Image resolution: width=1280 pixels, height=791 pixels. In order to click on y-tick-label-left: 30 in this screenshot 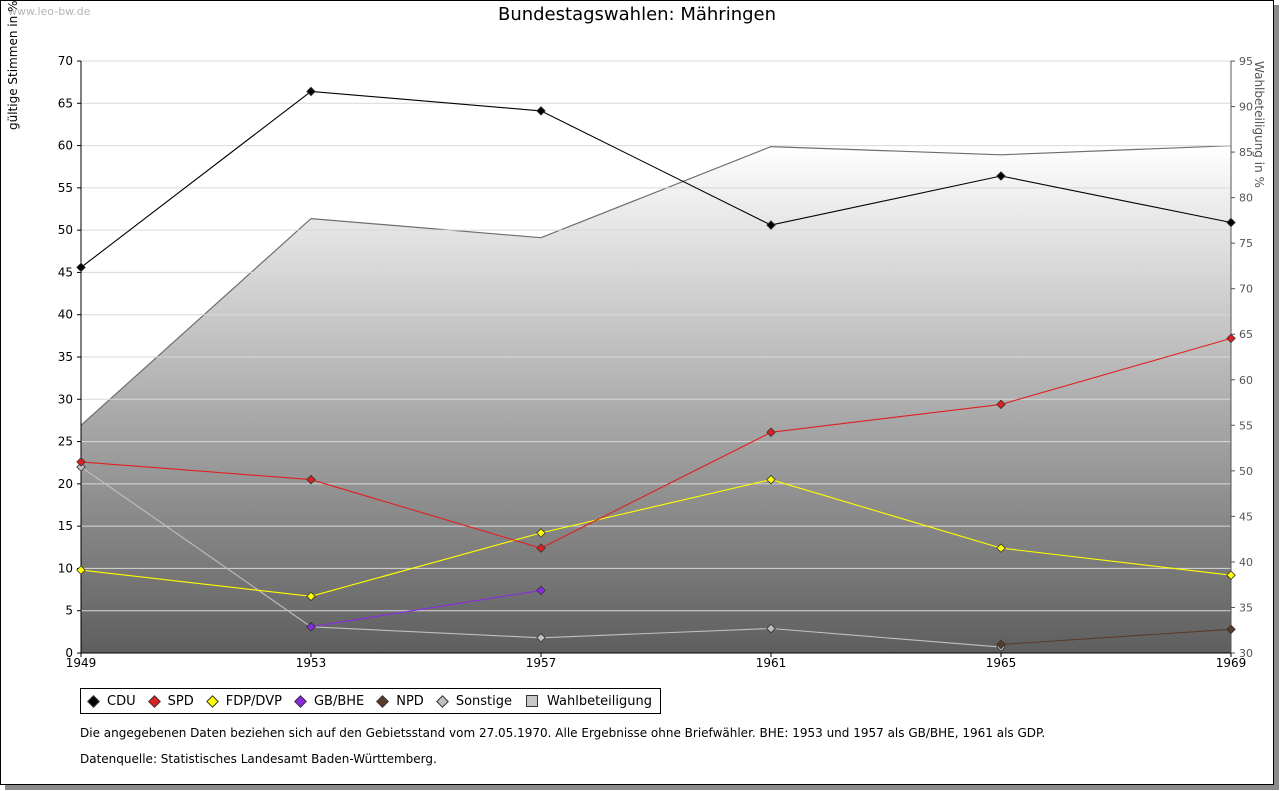, I will do `click(65, 399)`.